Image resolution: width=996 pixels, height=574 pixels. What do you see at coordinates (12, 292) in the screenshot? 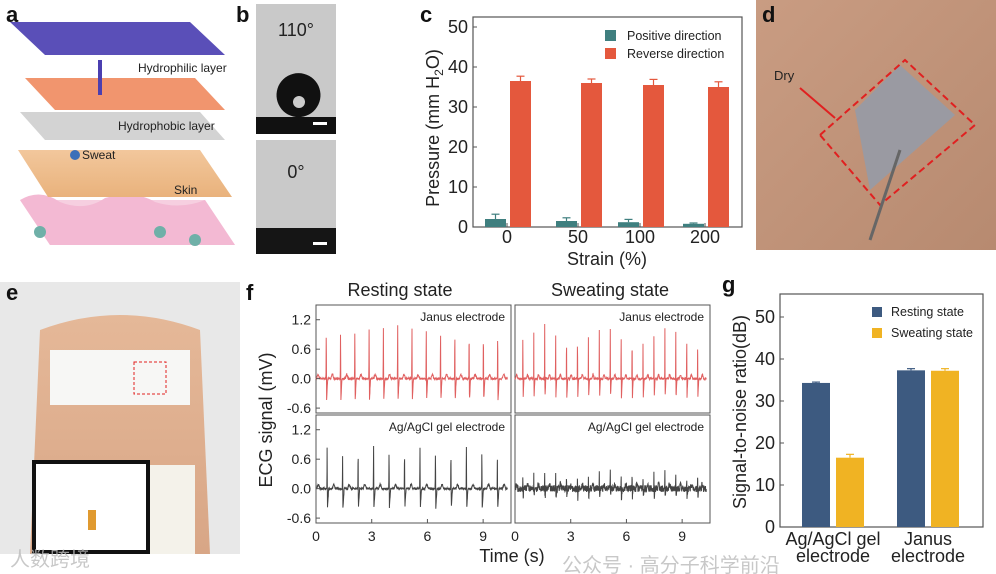
I see `panel-label-e: e` at bounding box center [12, 292].